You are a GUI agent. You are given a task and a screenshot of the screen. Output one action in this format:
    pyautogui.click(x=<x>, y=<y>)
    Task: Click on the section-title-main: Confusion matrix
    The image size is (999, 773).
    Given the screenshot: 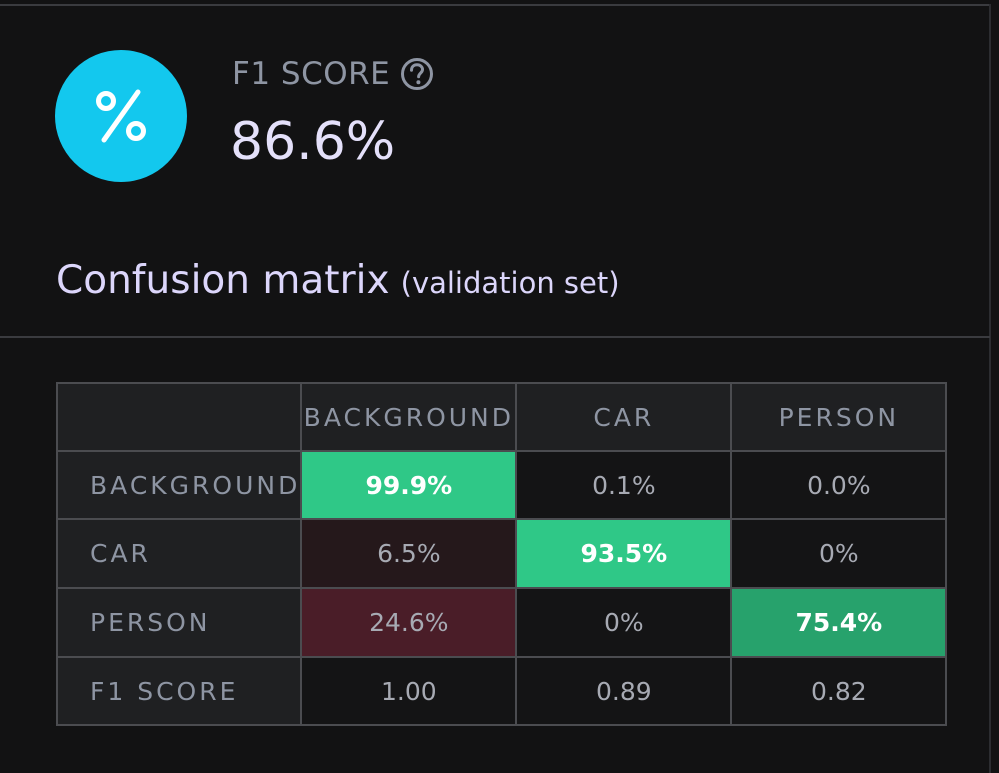 What is the action you would take?
    pyautogui.click(x=223, y=280)
    